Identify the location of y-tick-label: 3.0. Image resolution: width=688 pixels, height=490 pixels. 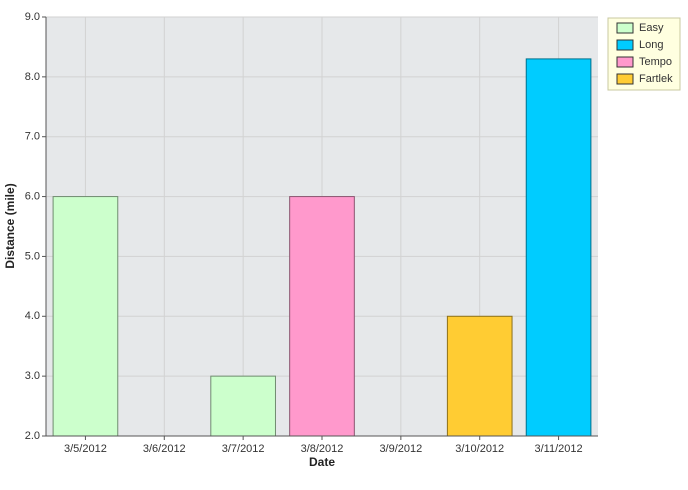
(32, 376).